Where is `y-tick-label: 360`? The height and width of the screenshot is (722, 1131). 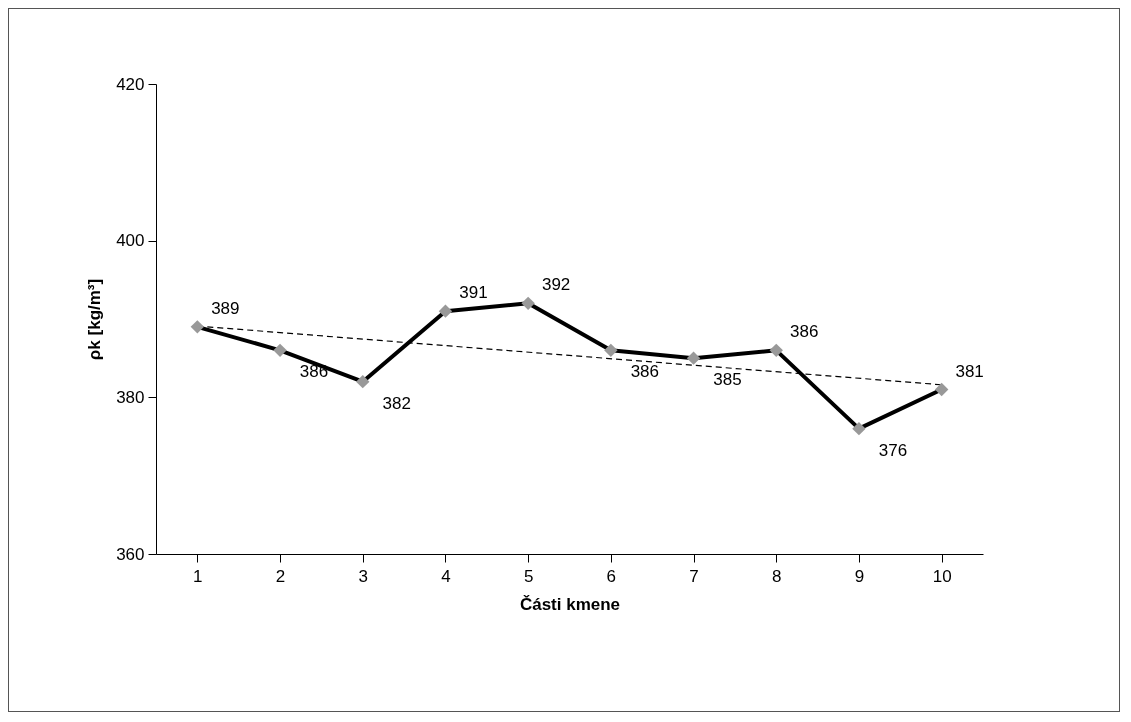 y-tick-label: 360 is located at coordinates (130, 554).